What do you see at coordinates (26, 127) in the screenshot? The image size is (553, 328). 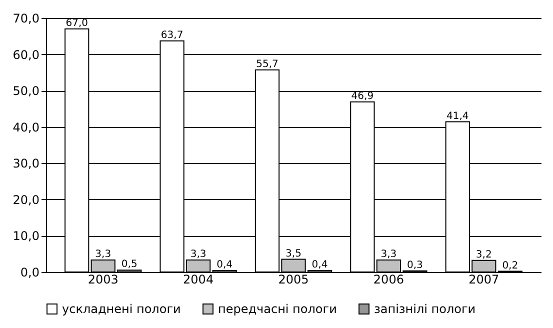 I see `y-tick-label: 40,0` at bounding box center [26, 127].